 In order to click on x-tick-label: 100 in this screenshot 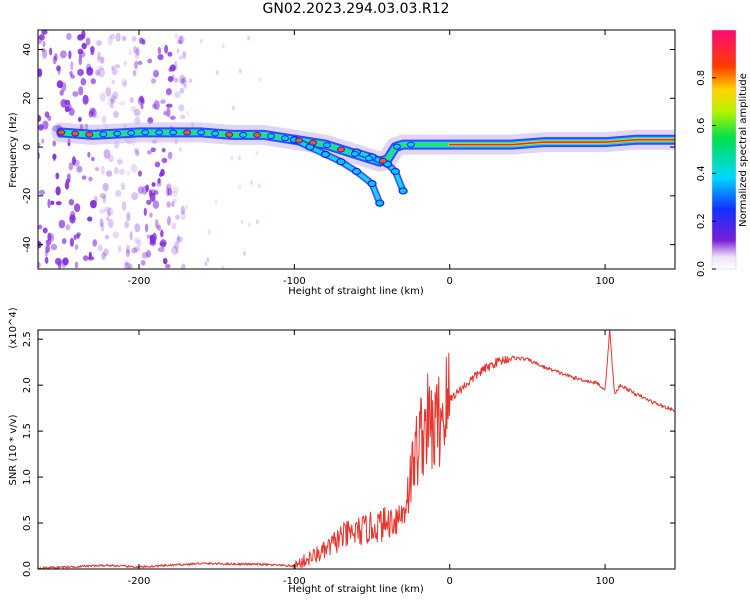, I will do `click(605, 581)`.